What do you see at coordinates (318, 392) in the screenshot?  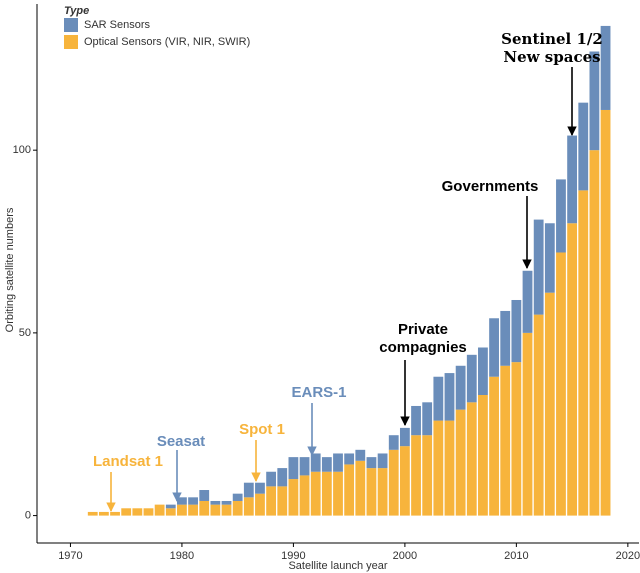 I see `annotation-text: EARS-1` at bounding box center [318, 392].